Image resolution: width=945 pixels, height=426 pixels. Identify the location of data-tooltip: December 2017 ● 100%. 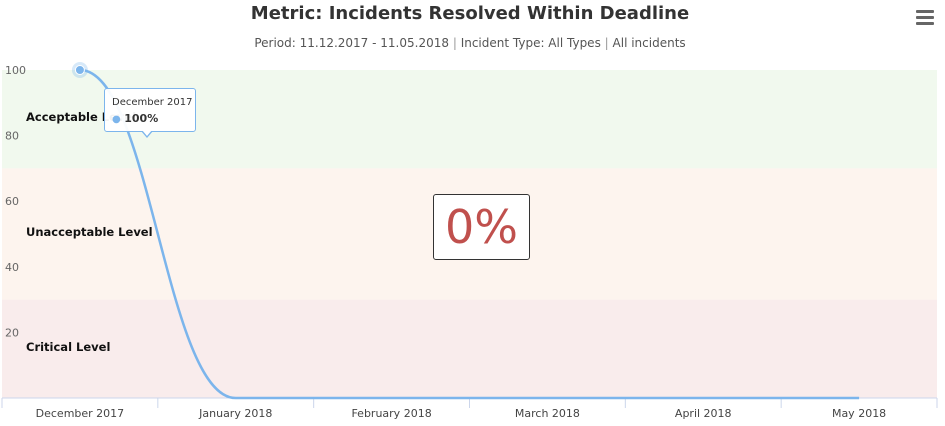
(150, 110).